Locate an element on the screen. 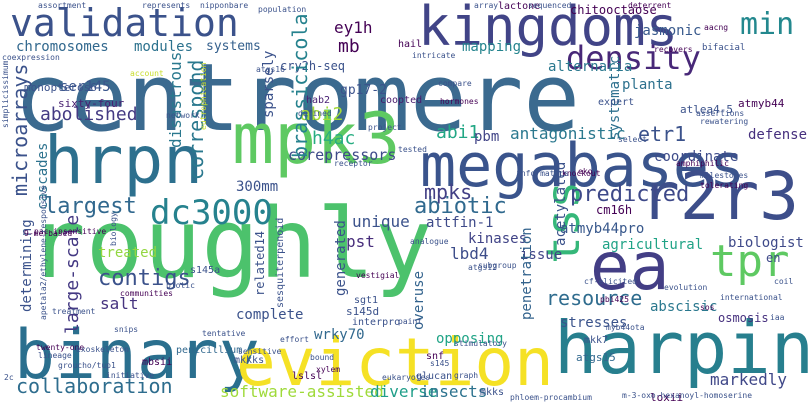 This screenshot has height=404, width=808. word: assortment is located at coordinates (62, 5).